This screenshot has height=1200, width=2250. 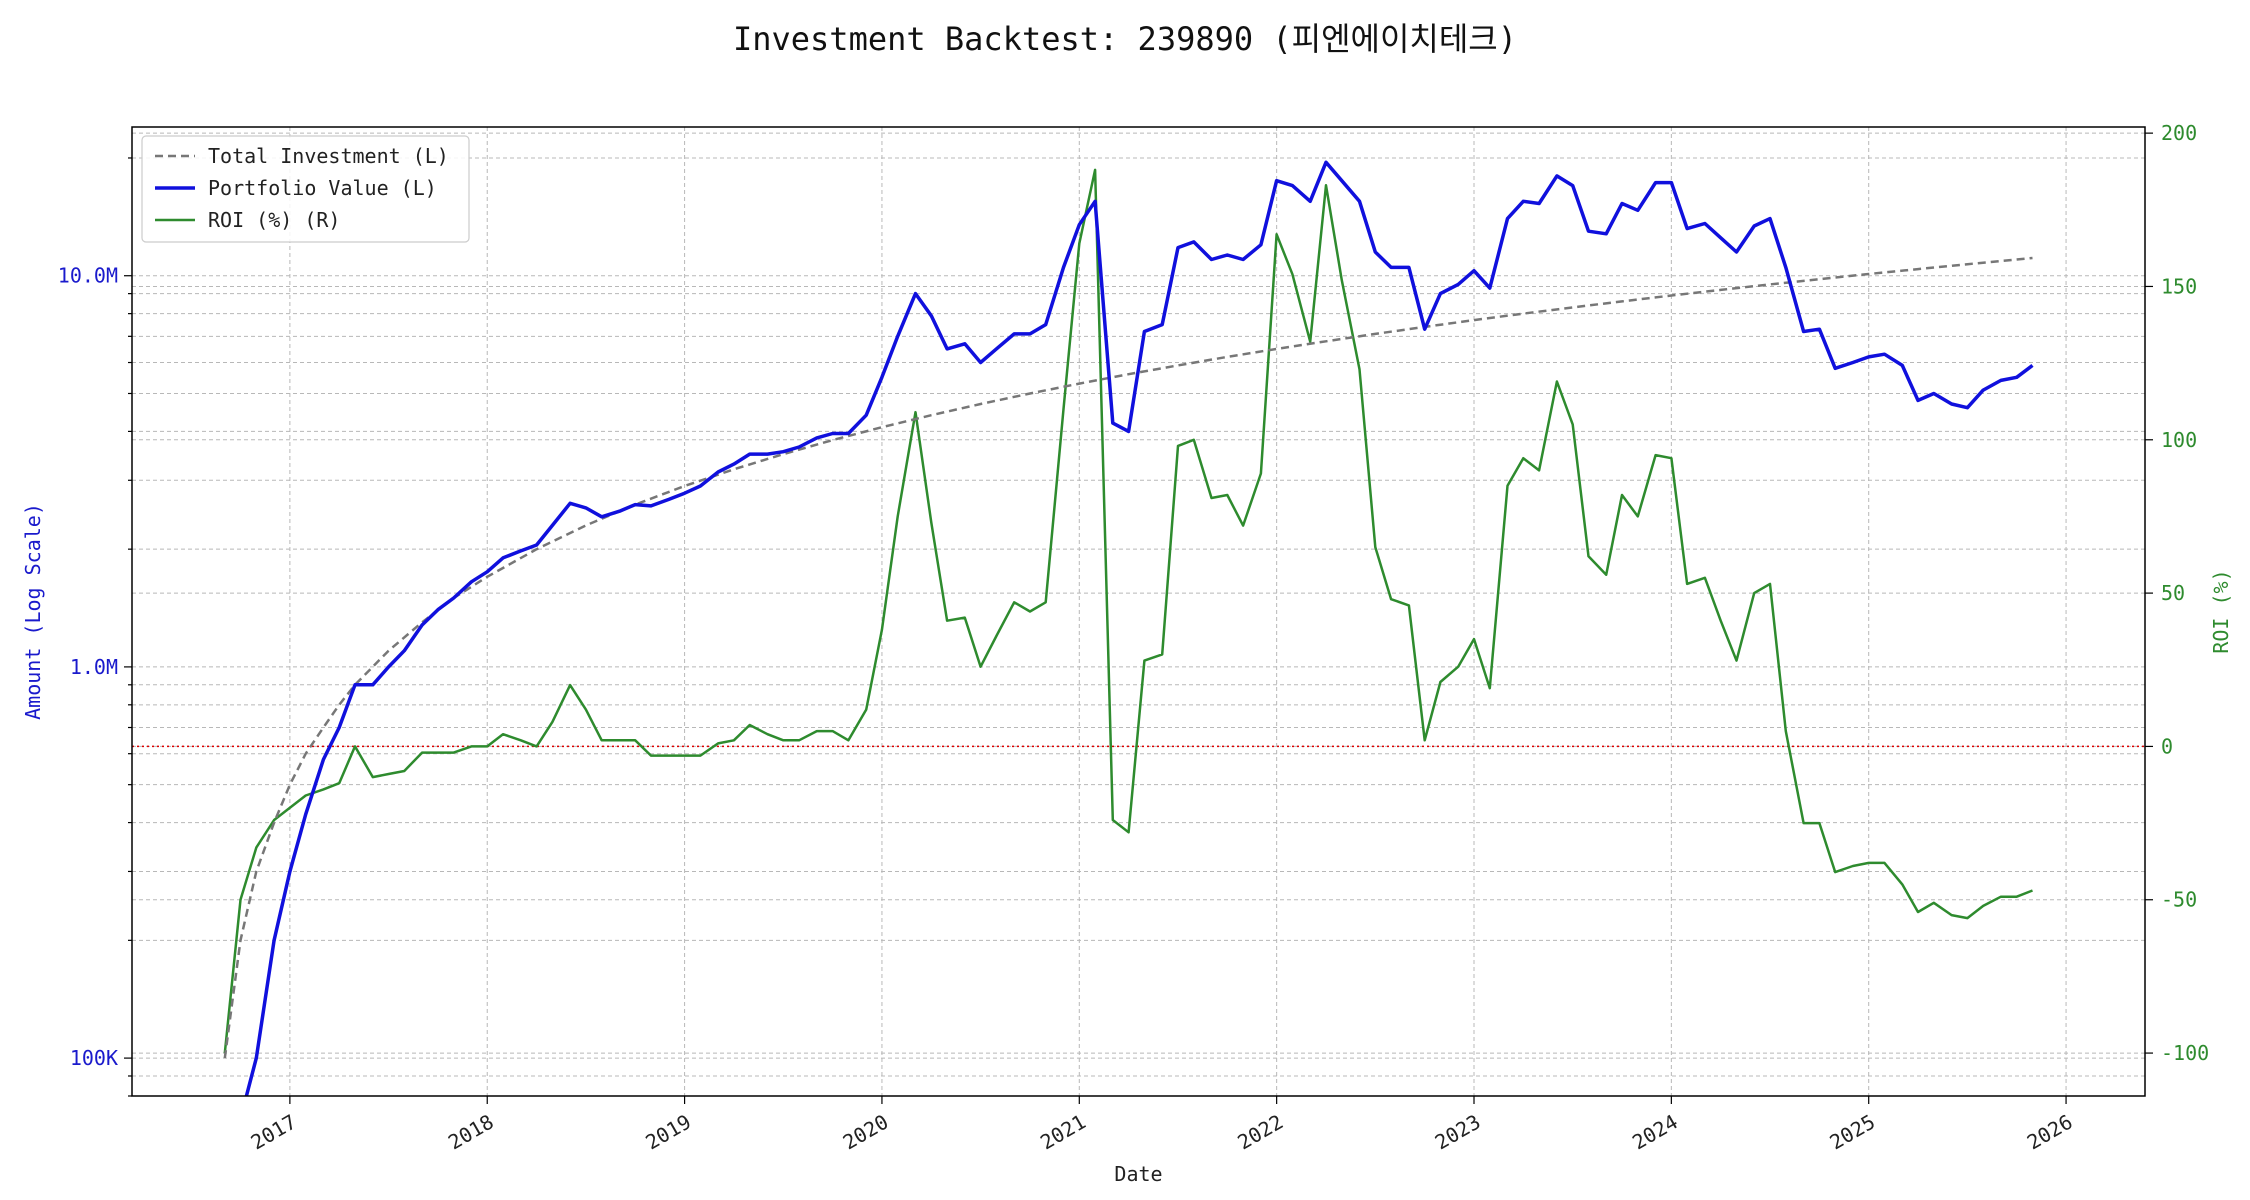 I want to click on tick-label-x: 2023, so click(x=1458, y=1132).